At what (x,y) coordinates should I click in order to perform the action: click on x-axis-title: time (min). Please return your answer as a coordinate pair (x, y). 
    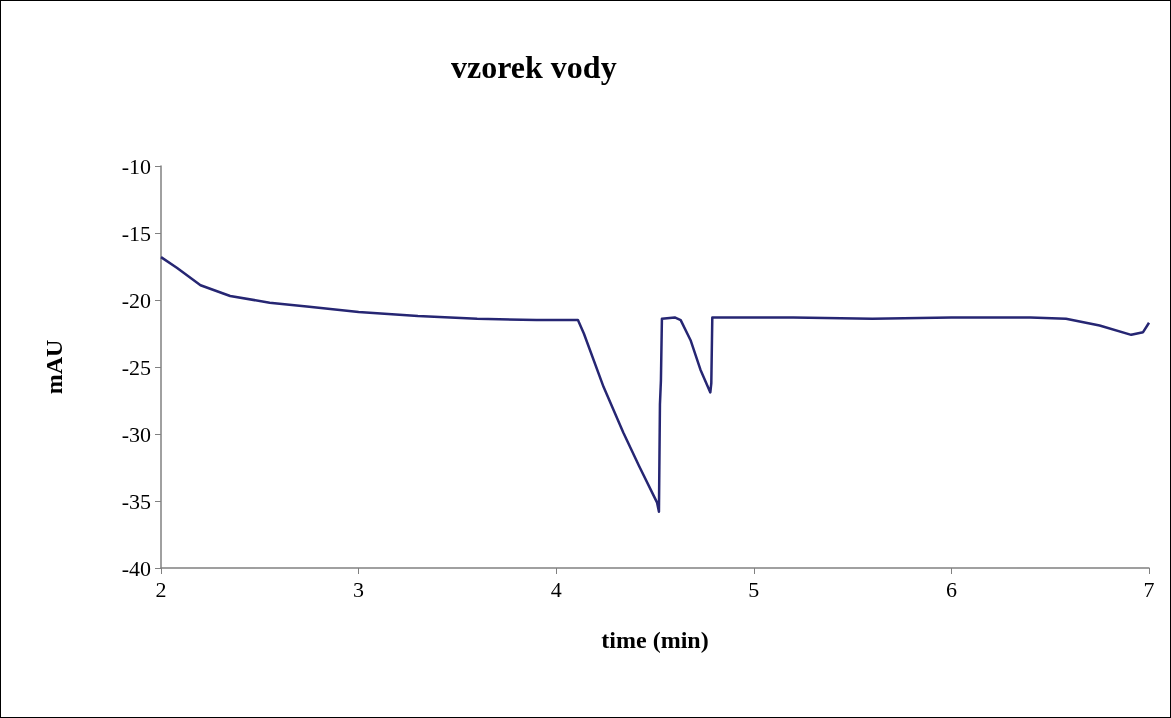
    Looking at the image, I should click on (655, 640).